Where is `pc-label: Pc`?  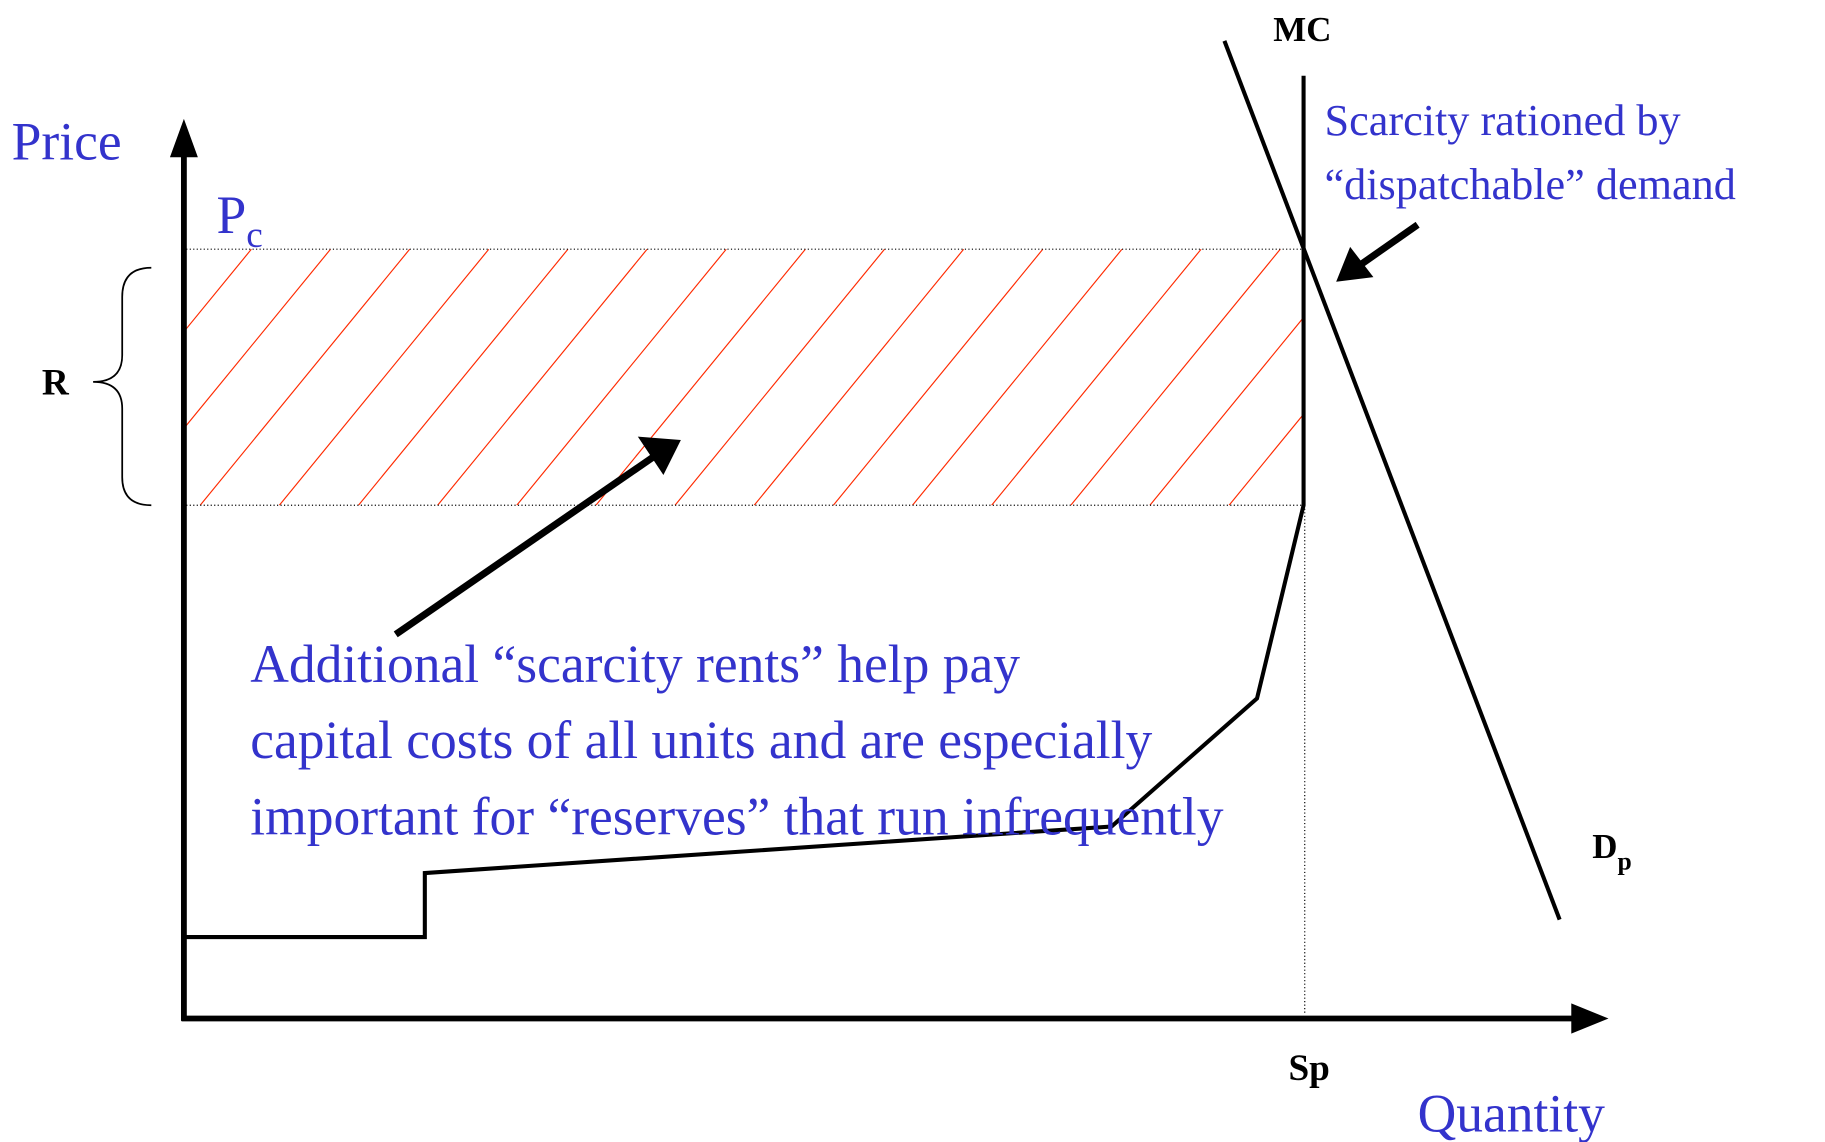 pc-label: Pc is located at coordinates (239, 220).